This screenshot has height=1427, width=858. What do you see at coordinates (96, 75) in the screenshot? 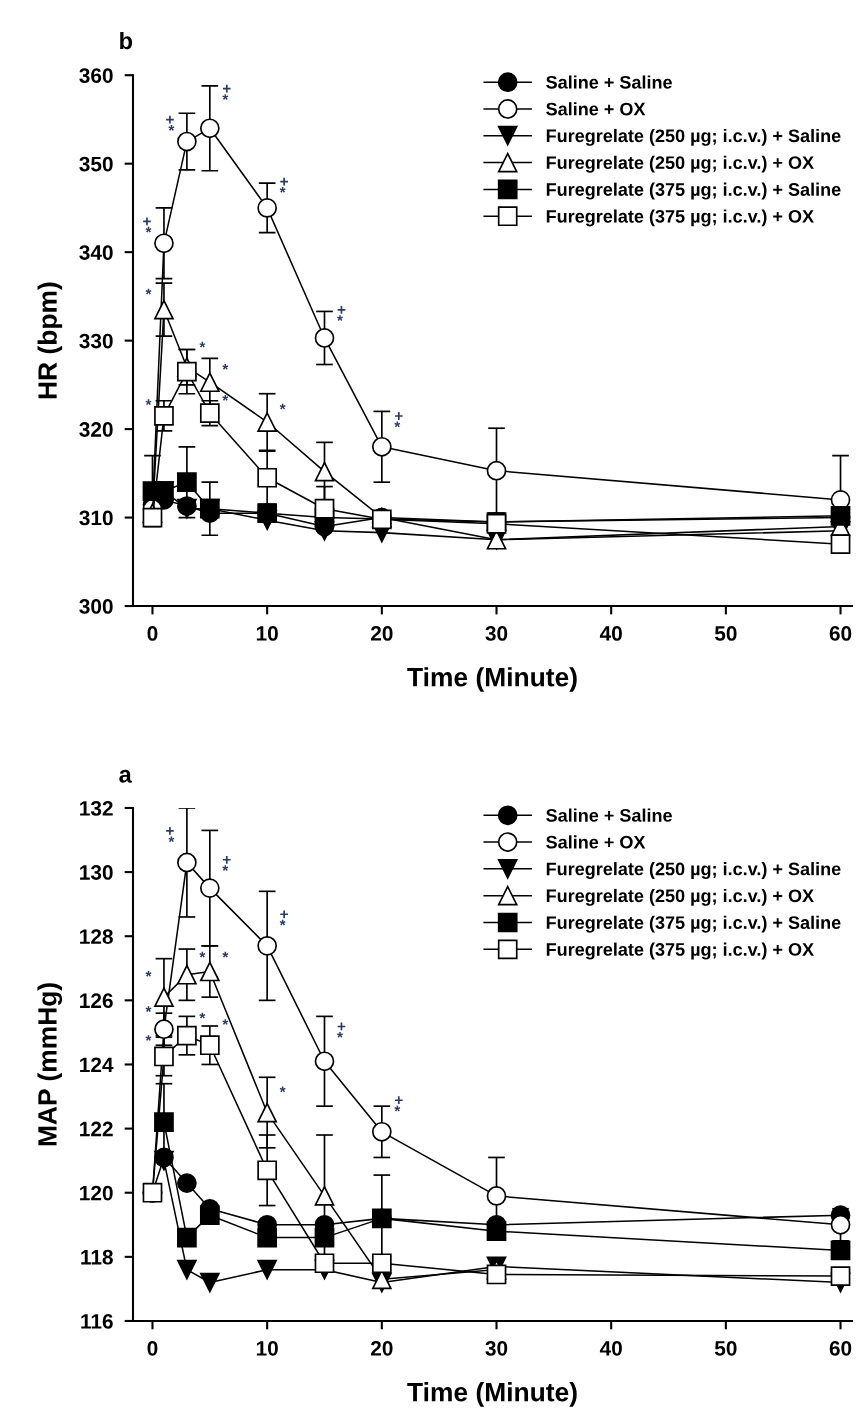
I see `y-tick-label: 360` at bounding box center [96, 75].